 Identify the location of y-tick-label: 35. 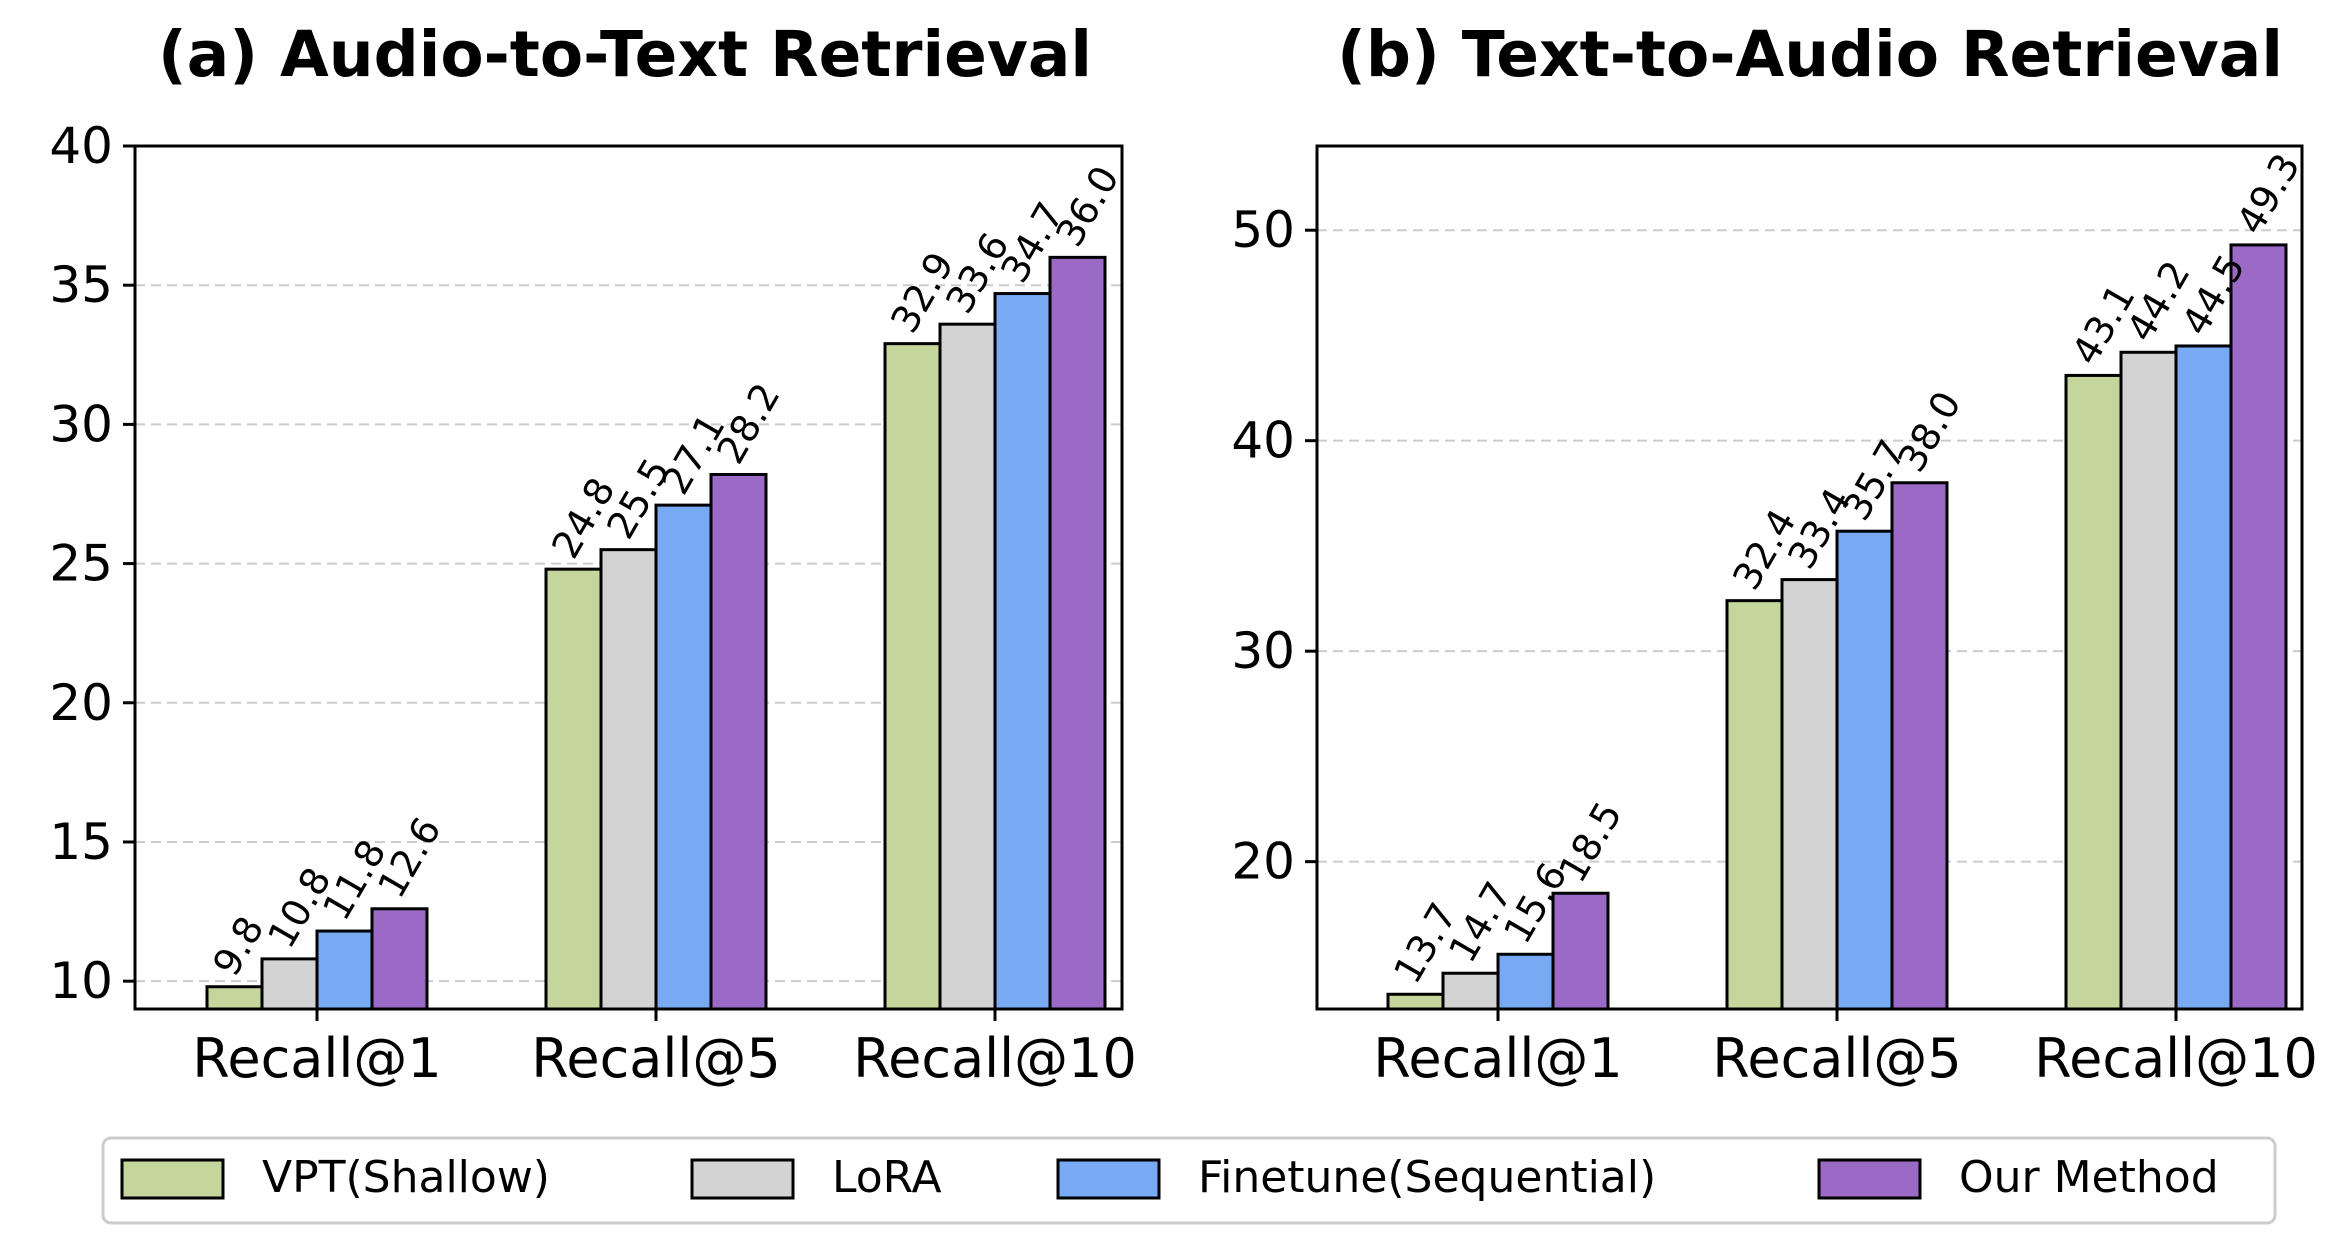
(81, 285).